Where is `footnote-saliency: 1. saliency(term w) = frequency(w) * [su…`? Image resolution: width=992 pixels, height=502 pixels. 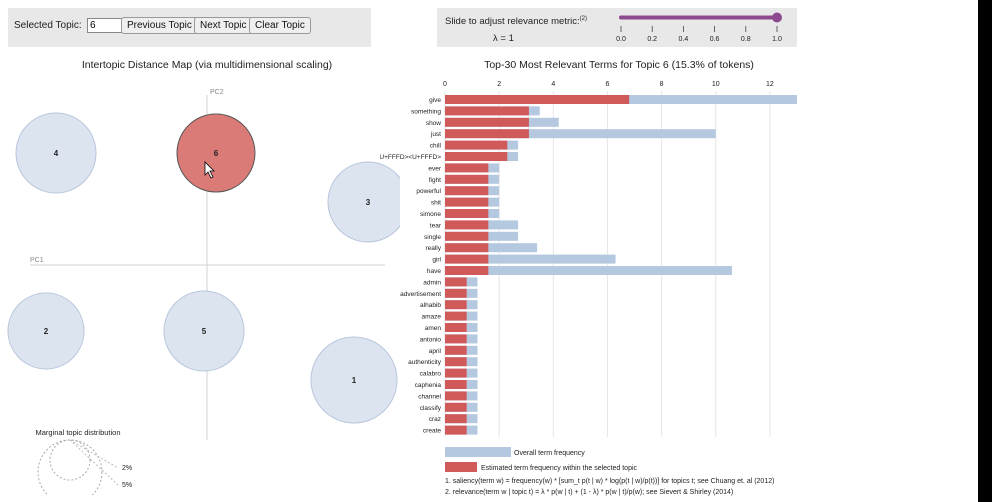
footnote-saliency: 1. saliency(term w) = frequency(w) * [su… is located at coordinates (609, 481).